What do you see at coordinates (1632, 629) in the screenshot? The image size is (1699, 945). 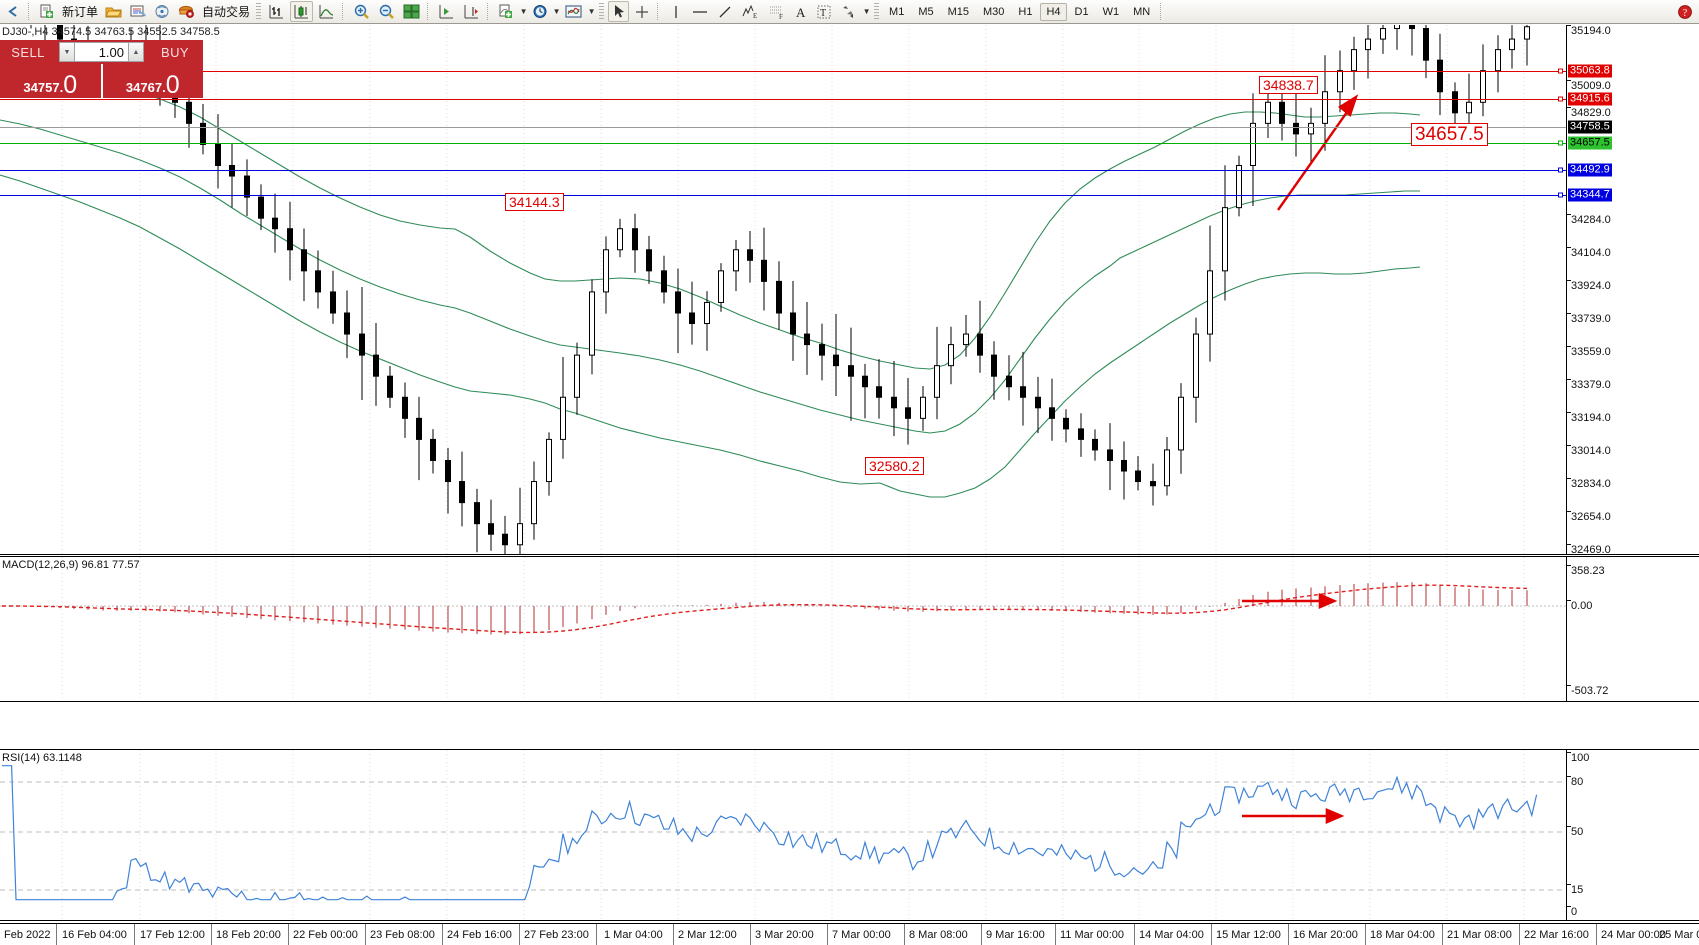 I see `macd-axis: 358.23 0.00 -503.72` at bounding box center [1632, 629].